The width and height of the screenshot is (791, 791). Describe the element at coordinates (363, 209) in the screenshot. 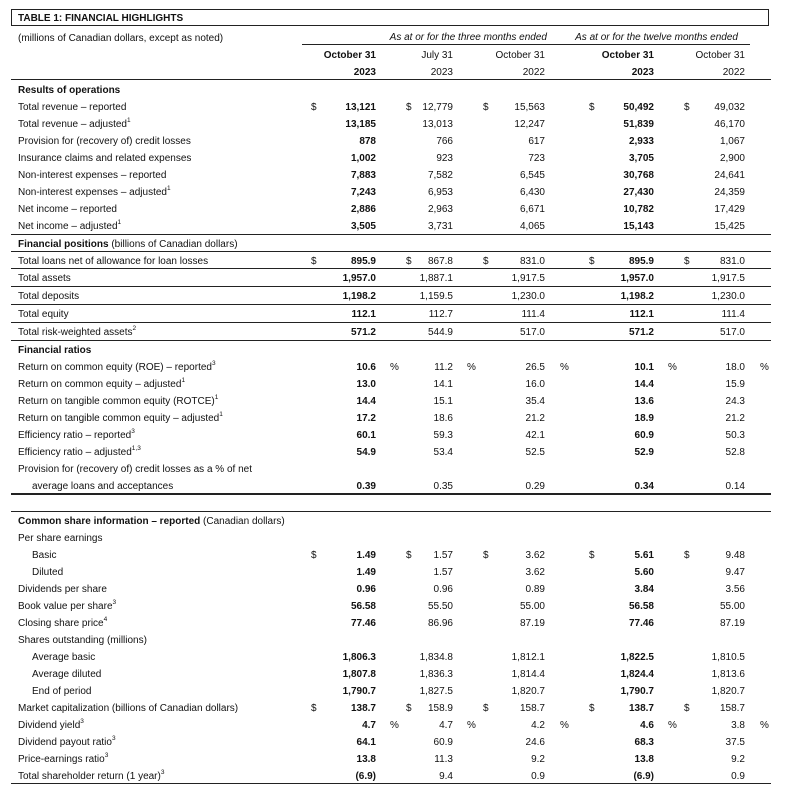

I see `cell-value: 2,886` at that location.